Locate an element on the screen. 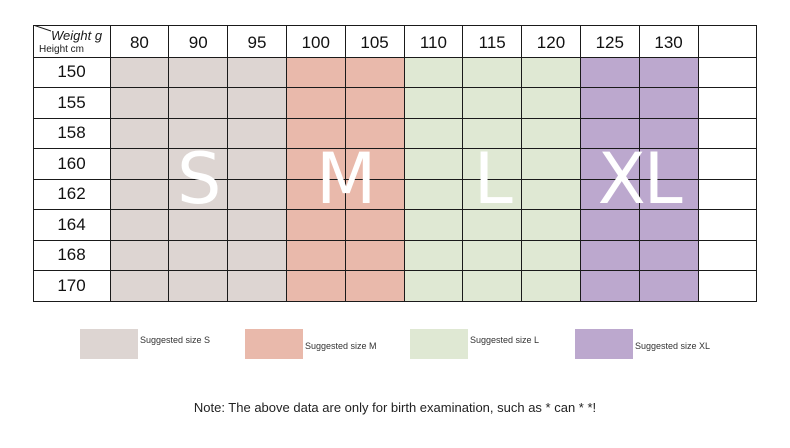 The height and width of the screenshot is (448, 790). corner-height-label: Height cm is located at coordinates (62, 49).